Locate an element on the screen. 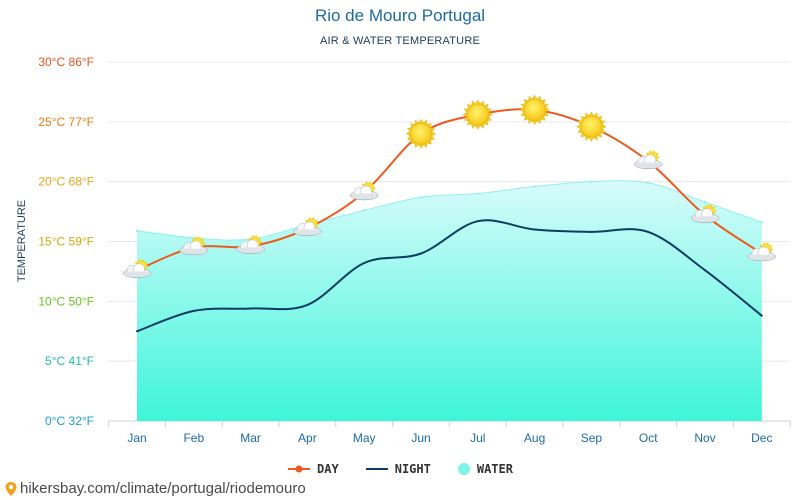 This screenshot has width=800, height=500. legend-water-circle-icon is located at coordinates (463, 469).